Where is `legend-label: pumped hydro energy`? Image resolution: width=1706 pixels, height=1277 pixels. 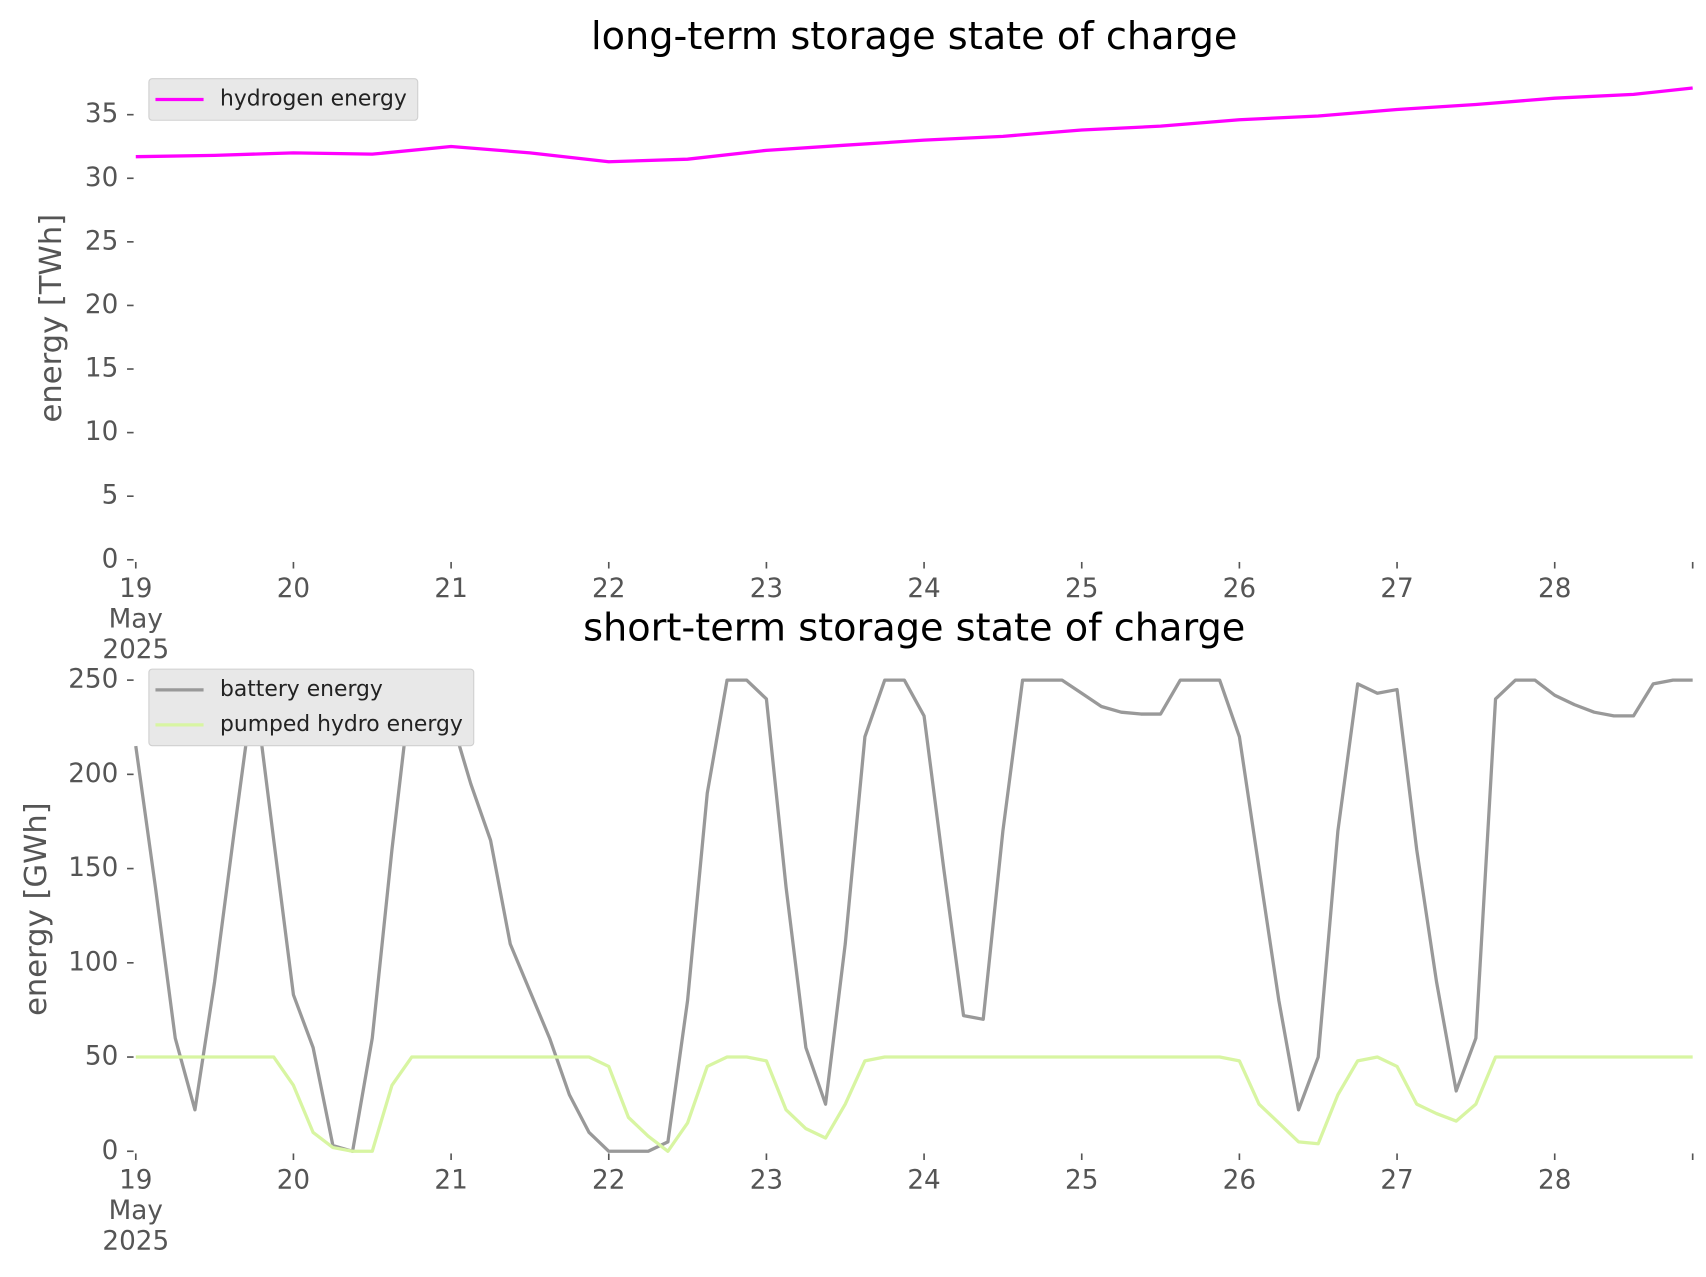 legend-label: pumped hydro energy is located at coordinates (341, 724).